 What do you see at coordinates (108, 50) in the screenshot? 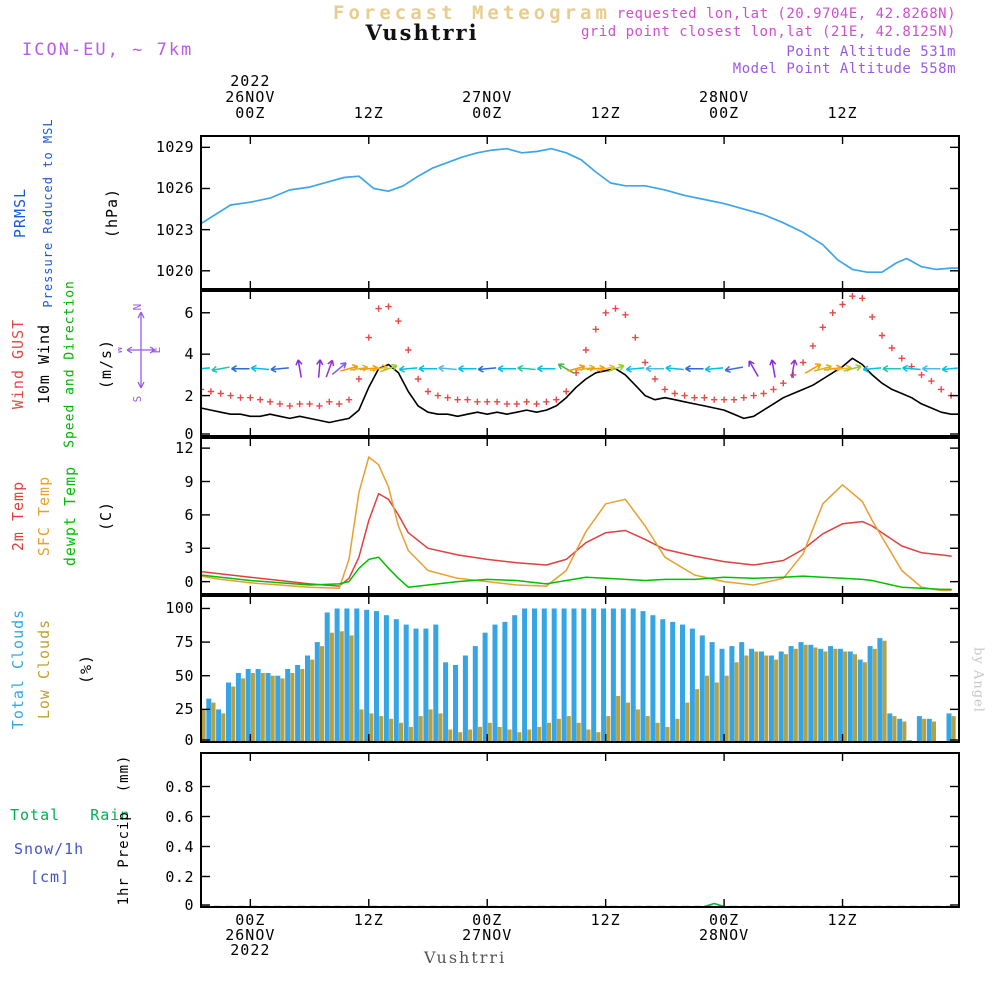
I see `model-label: ICON-EU, ~ 7km` at bounding box center [108, 50].